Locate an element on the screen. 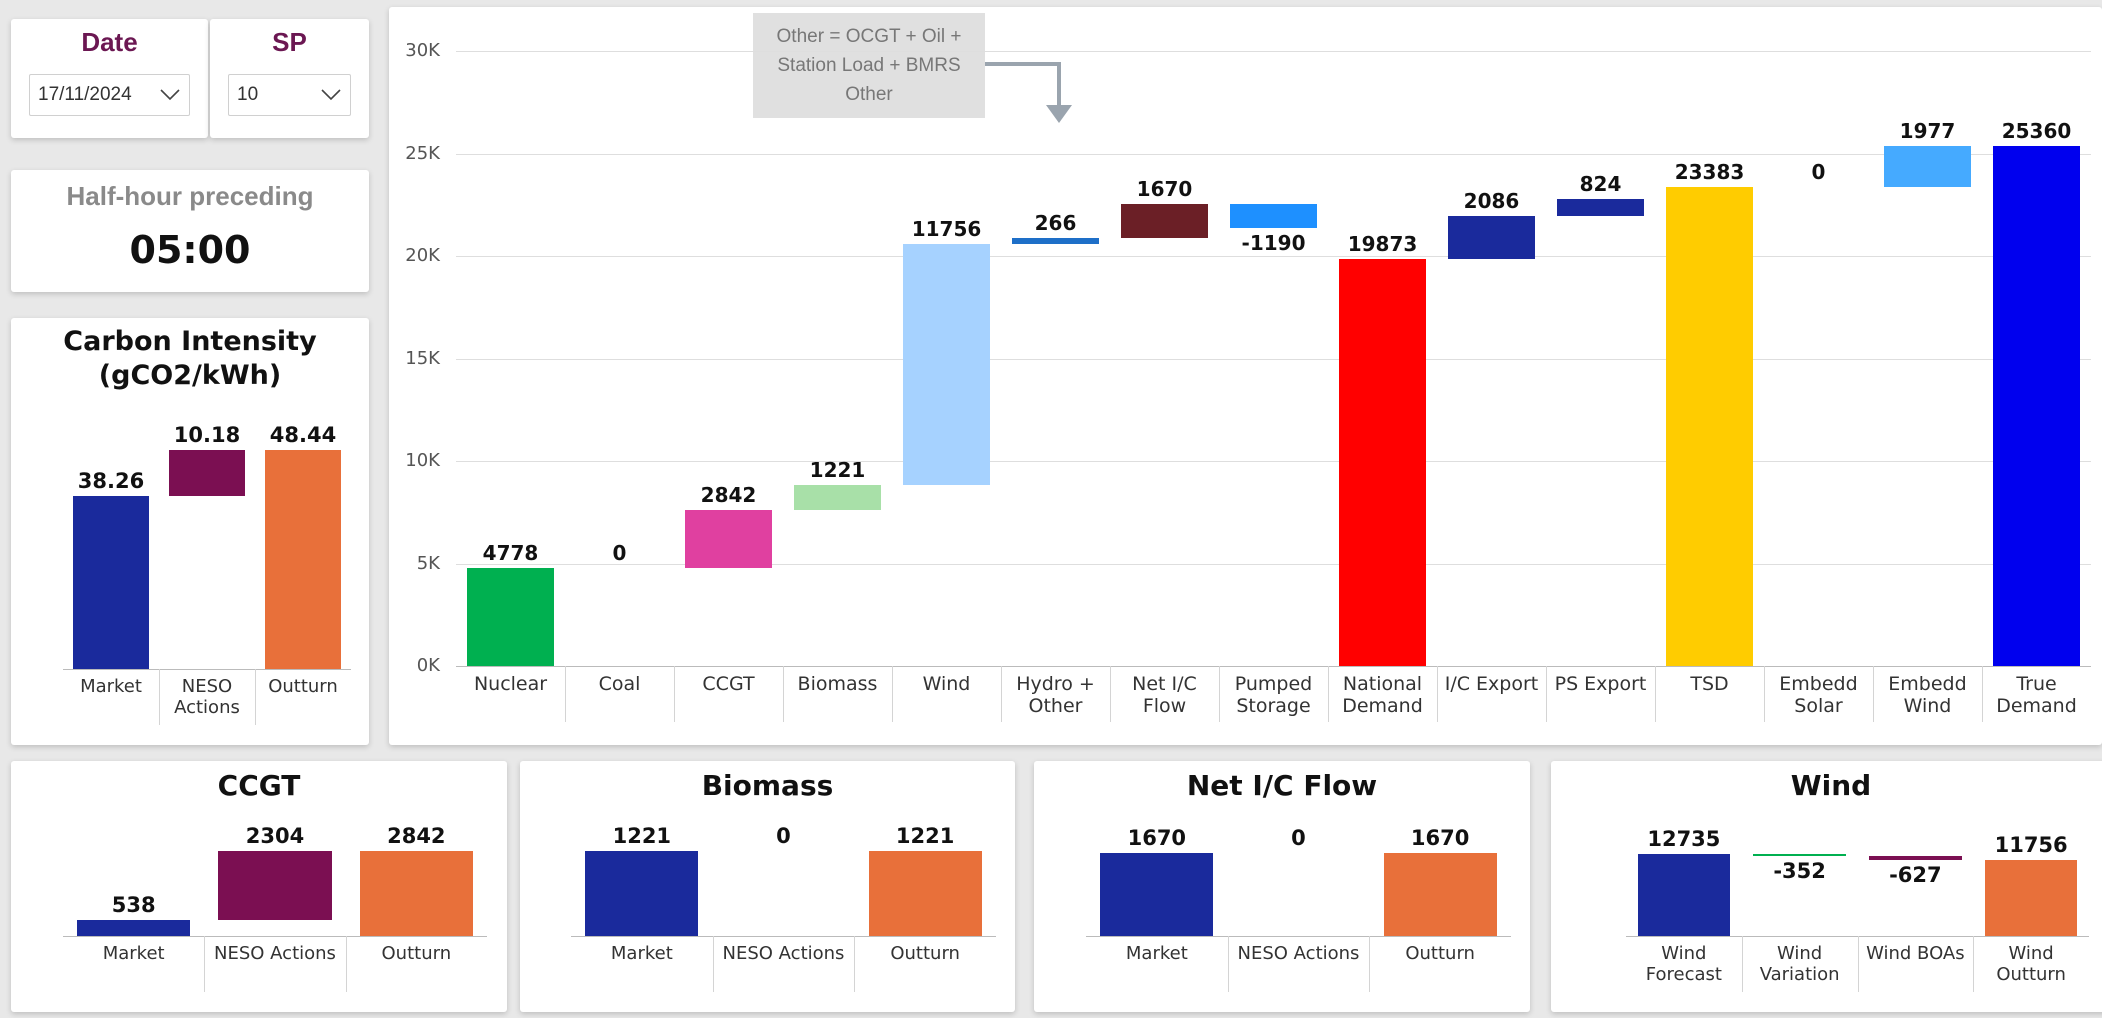 This screenshot has width=2102, height=1018. x-tick-label: CCGT is located at coordinates (728, 684).